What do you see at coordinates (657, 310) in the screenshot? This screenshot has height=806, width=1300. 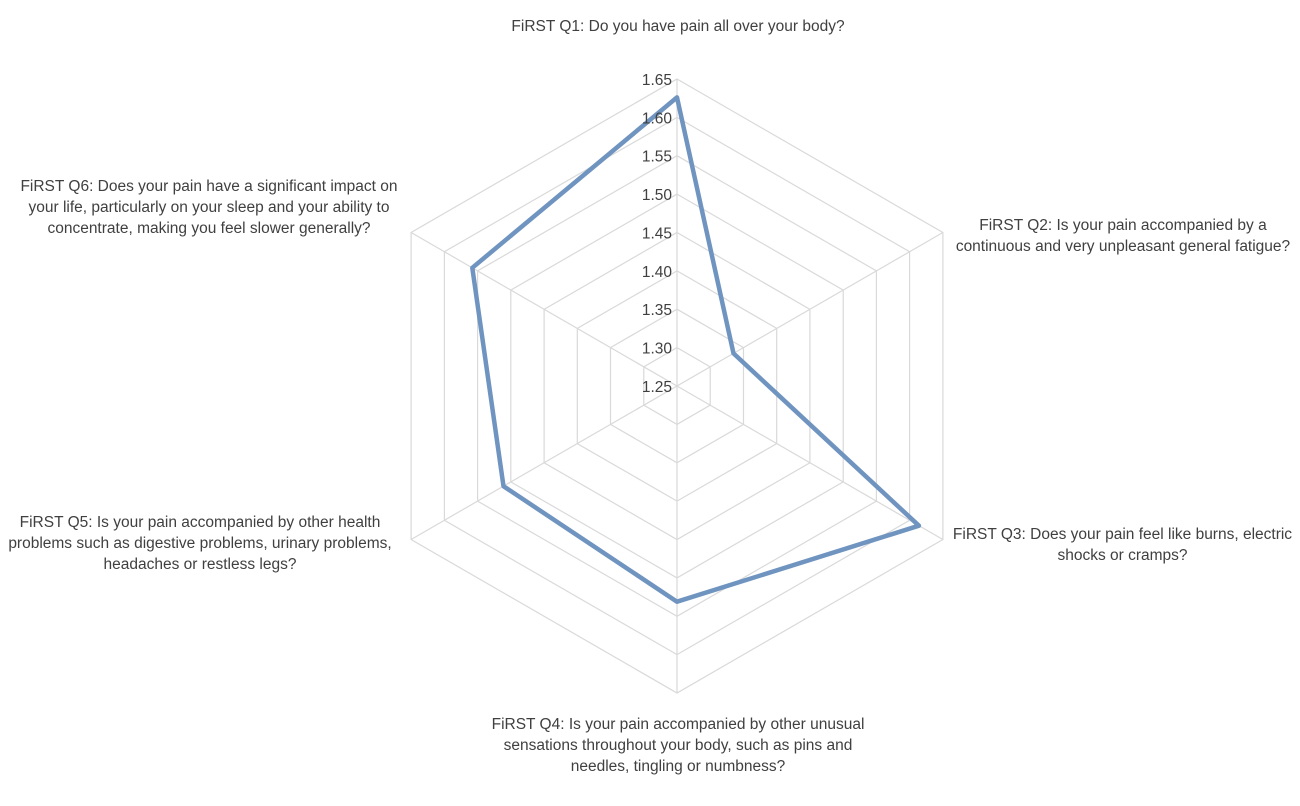 I see `tick-label-1.35: 1.35` at bounding box center [657, 310].